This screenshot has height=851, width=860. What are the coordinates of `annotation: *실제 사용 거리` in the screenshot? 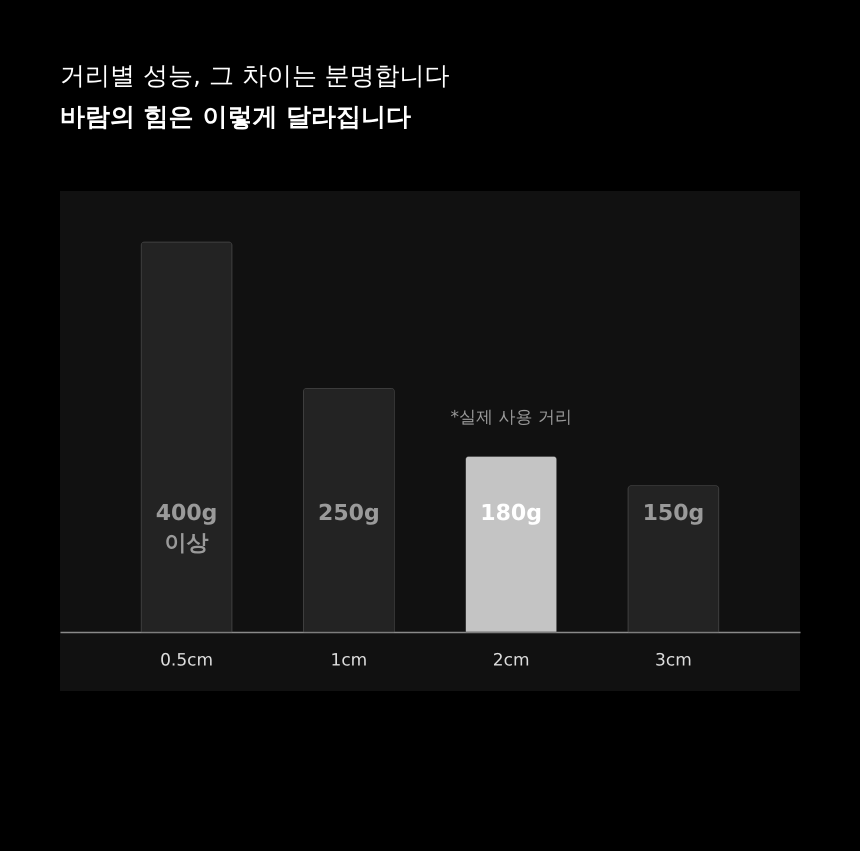 It's located at (511, 418).